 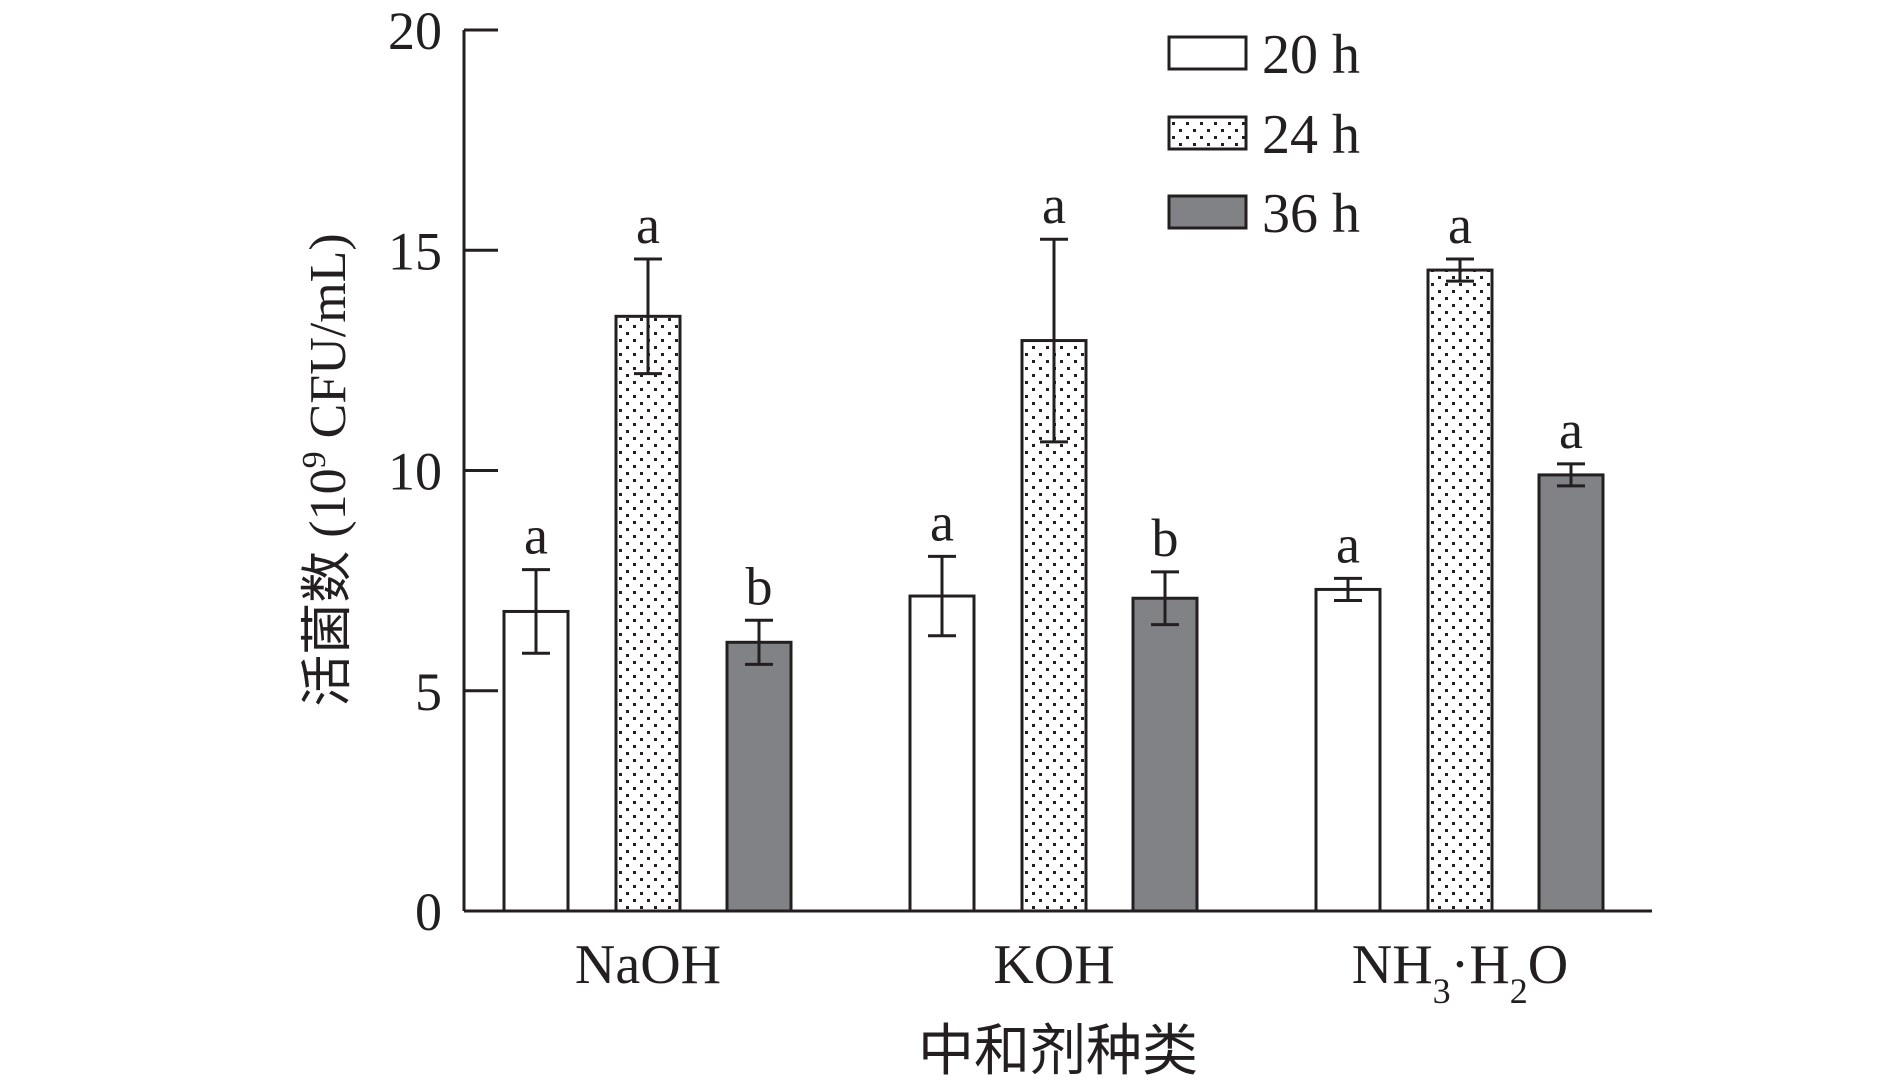 What do you see at coordinates (326, 469) in the screenshot?
I see `y-axis-label: 活菌数 (109 CFU/mL)` at bounding box center [326, 469].